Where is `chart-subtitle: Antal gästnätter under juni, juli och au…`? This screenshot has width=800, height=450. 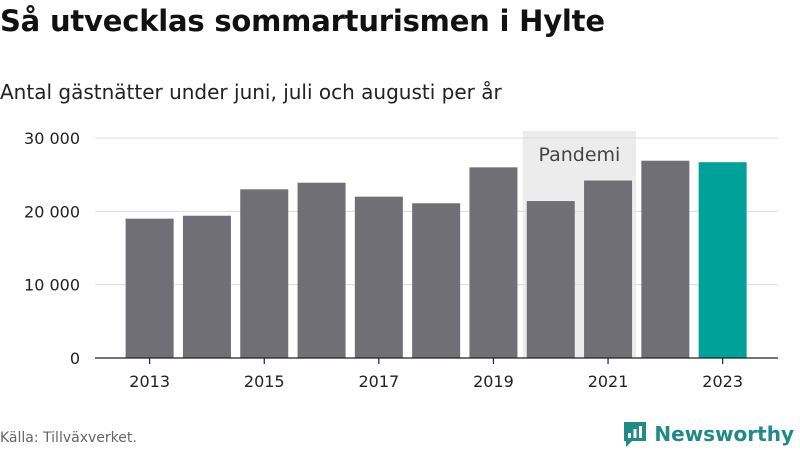 chart-subtitle: Antal gästnätter under juni, juli och au… is located at coordinates (251, 92).